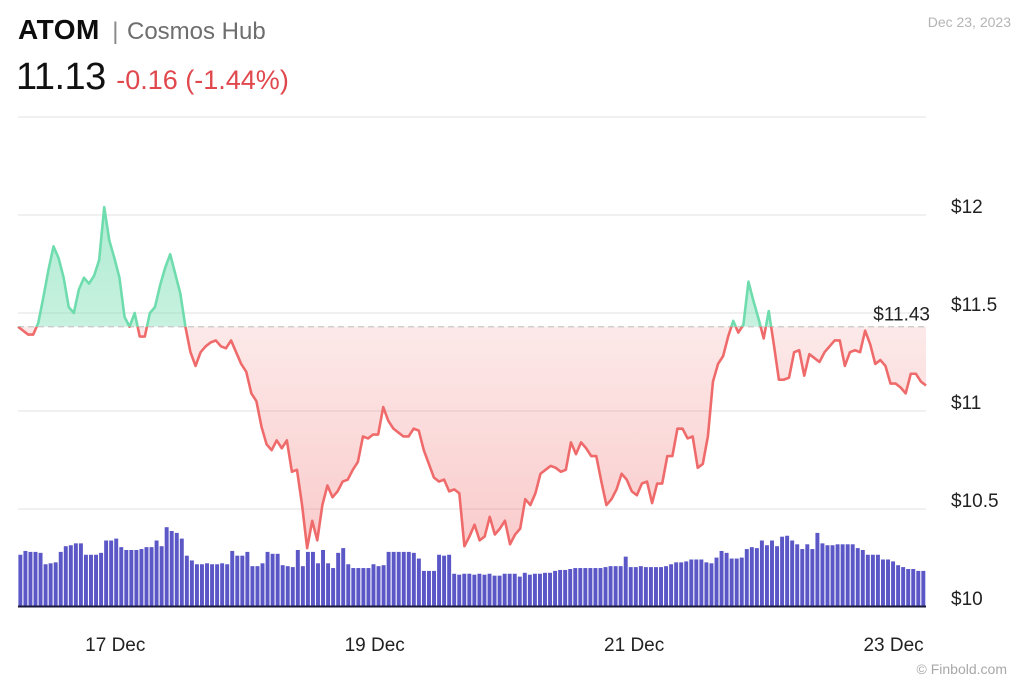  What do you see at coordinates (967, 207) in the screenshot?
I see `y-tick-label: $12` at bounding box center [967, 207].